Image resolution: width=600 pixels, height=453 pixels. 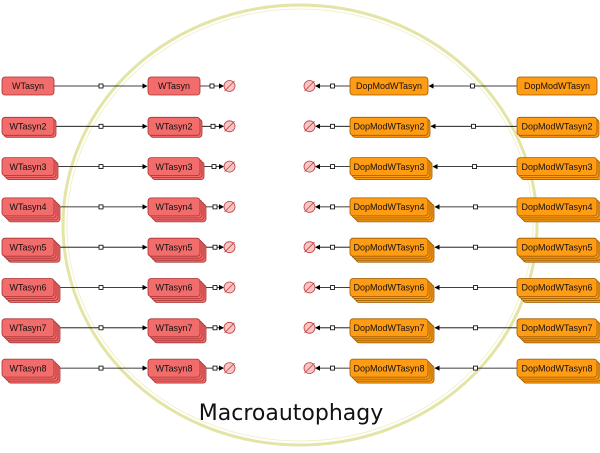 What do you see at coordinates (27, 368) in the screenshot?
I see `wt-source-8-label: WTasyn8` at bounding box center [27, 368].